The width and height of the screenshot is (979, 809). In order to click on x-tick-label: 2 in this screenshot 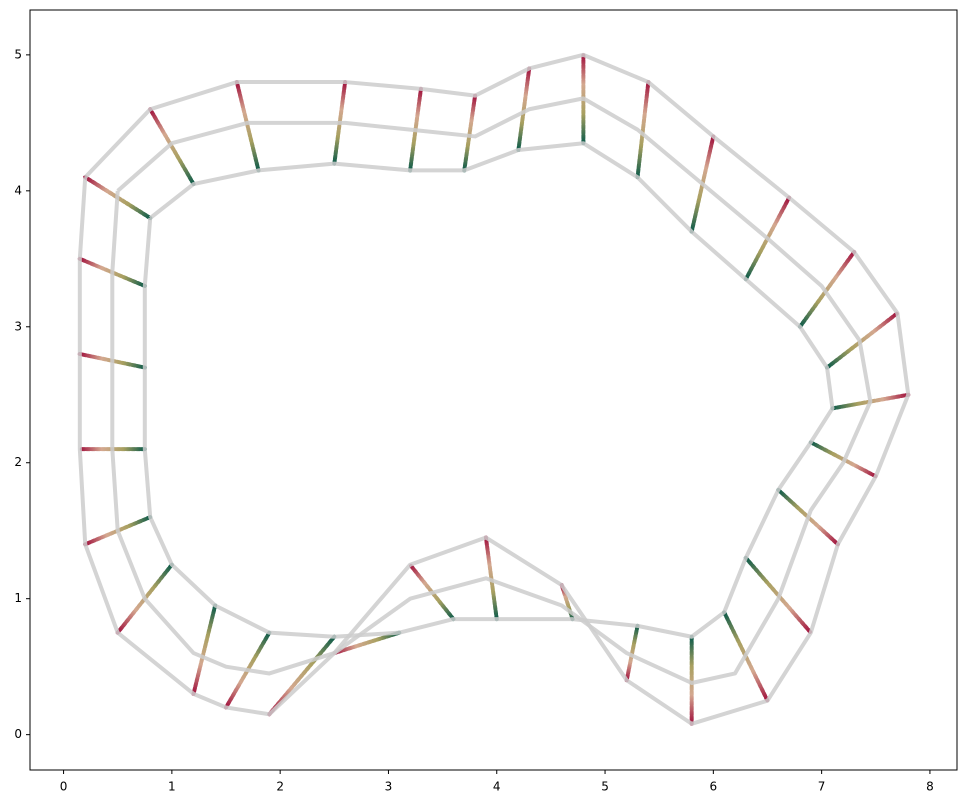, I will do `click(280, 787)`.